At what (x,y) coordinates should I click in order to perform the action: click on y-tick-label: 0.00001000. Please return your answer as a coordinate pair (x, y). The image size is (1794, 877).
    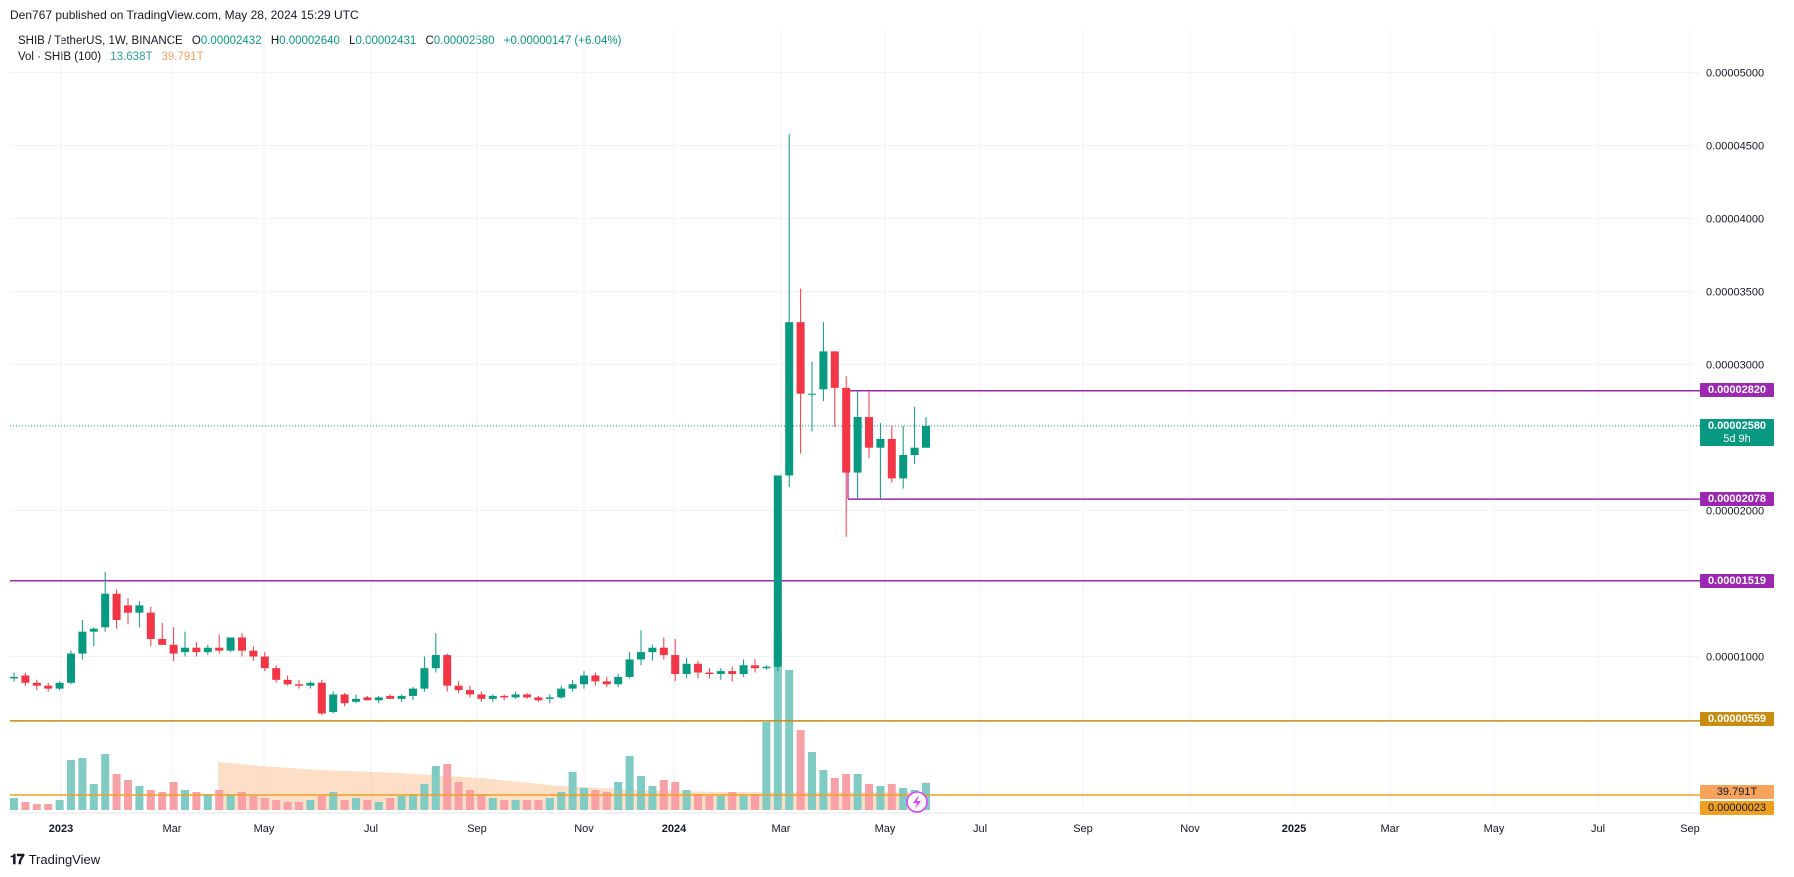
    Looking at the image, I should click on (1735, 658).